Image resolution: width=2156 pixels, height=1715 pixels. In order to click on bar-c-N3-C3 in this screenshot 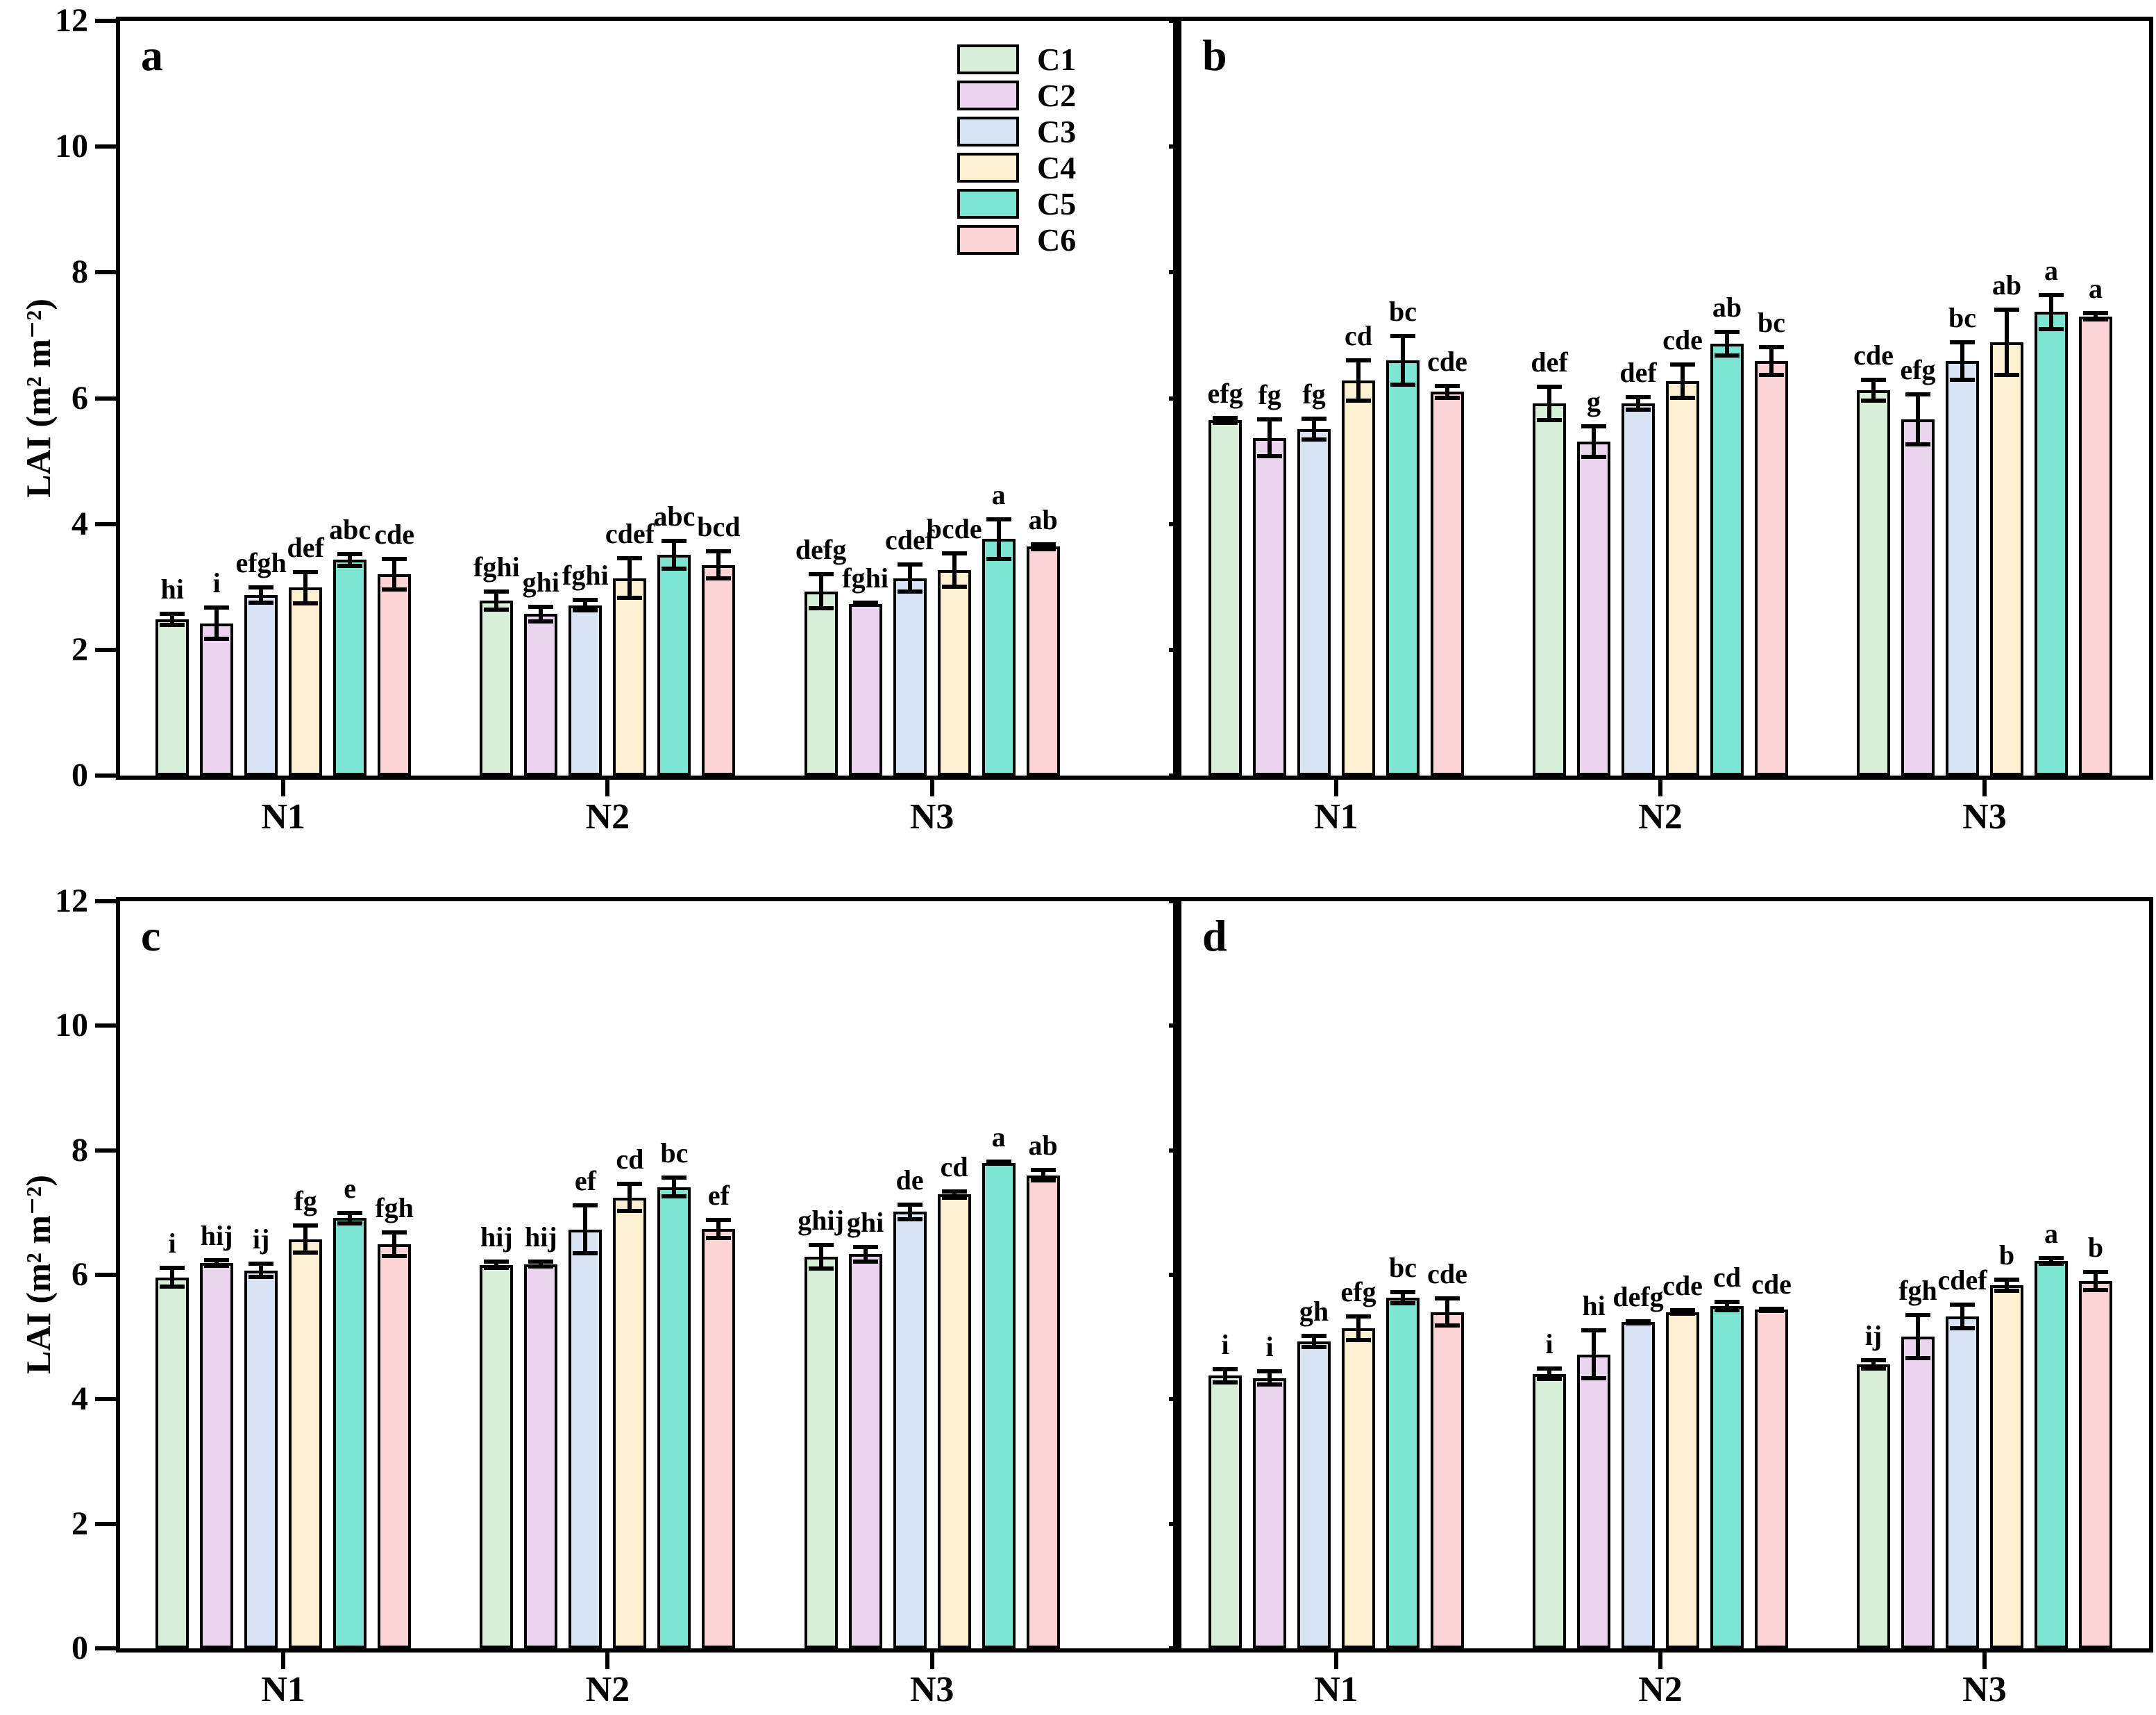, I will do `click(910, 1430)`.